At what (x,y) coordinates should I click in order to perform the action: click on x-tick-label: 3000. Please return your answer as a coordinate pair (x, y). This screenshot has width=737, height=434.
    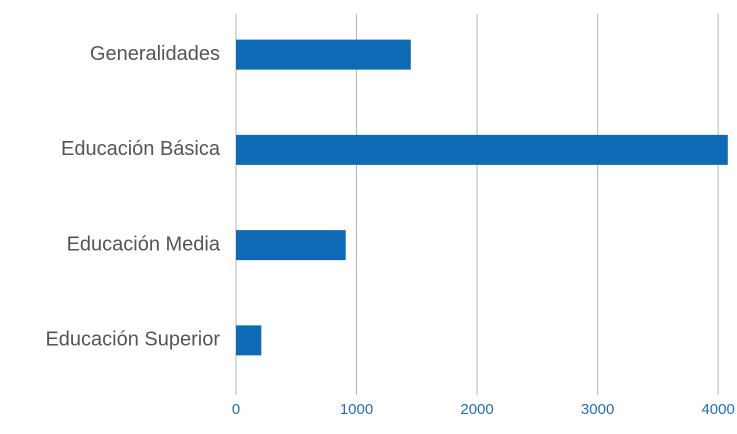
    Looking at the image, I should click on (597, 409).